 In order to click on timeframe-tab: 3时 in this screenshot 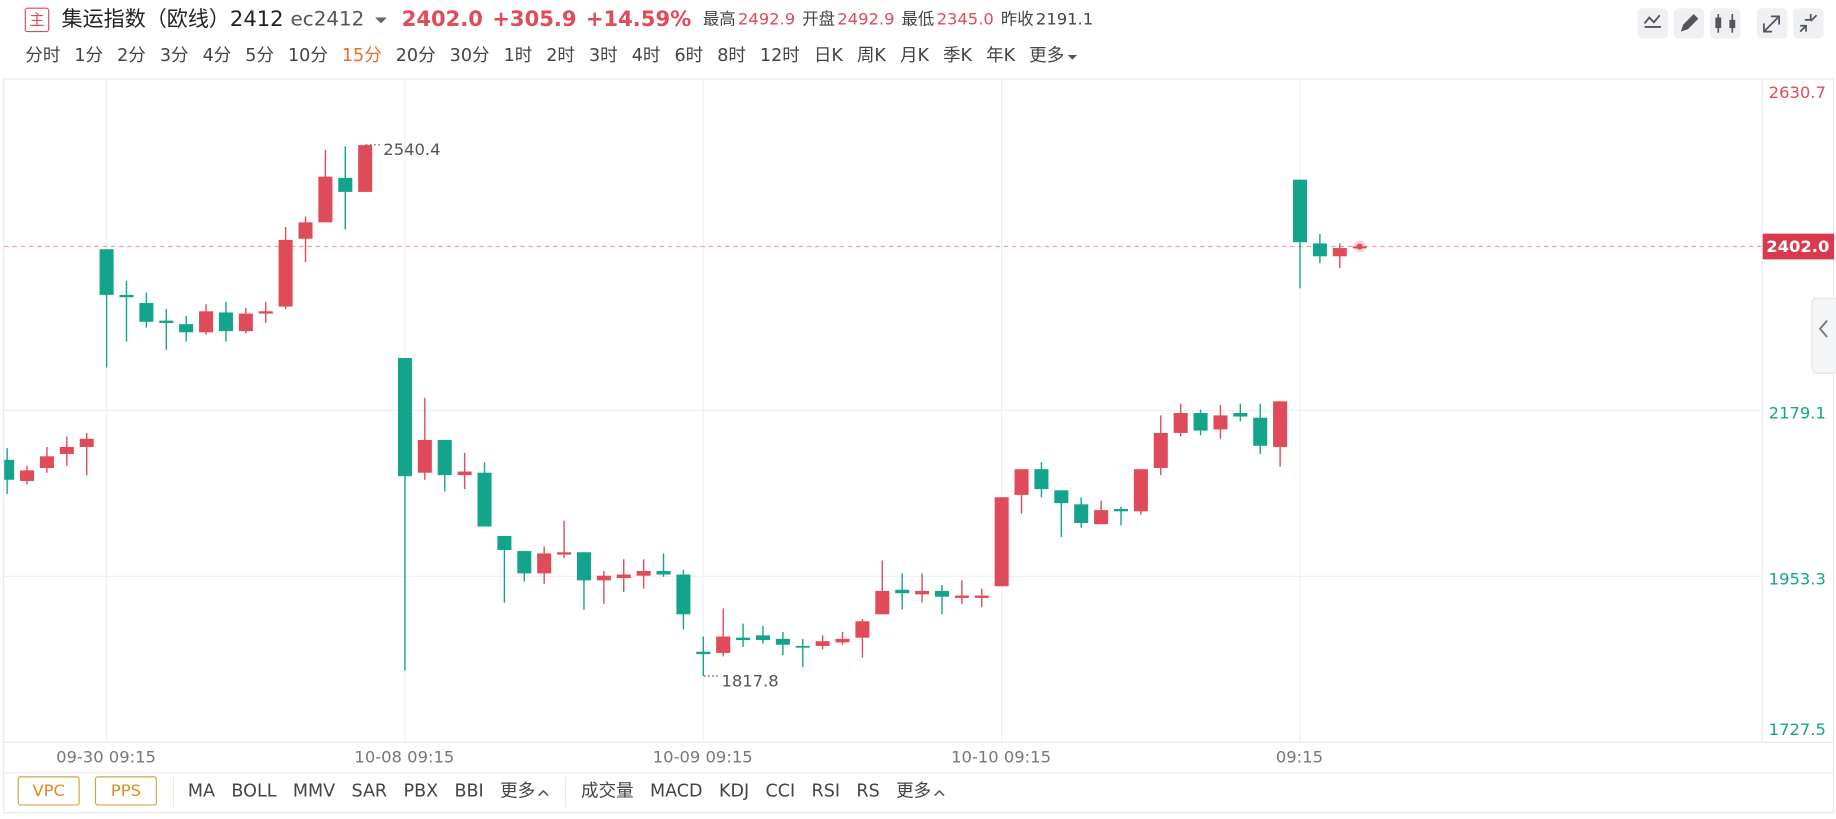, I will do `click(603, 56)`.